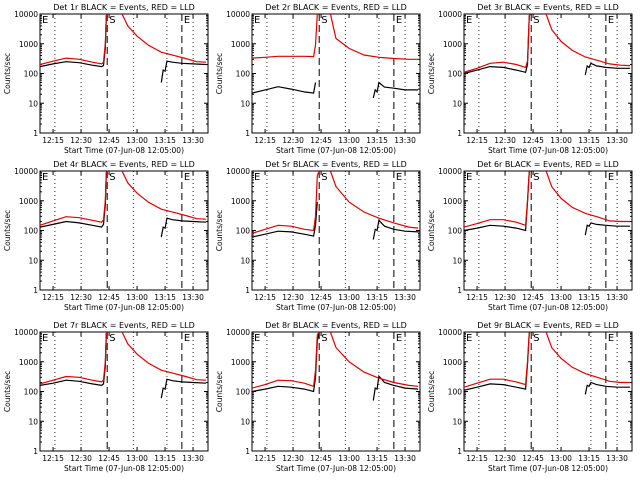 This screenshot has width=640, height=480. Describe the element at coordinates (548, 7) in the screenshot. I see `chart-title: Det 3r BLACK = Events, RED = LLD` at that location.